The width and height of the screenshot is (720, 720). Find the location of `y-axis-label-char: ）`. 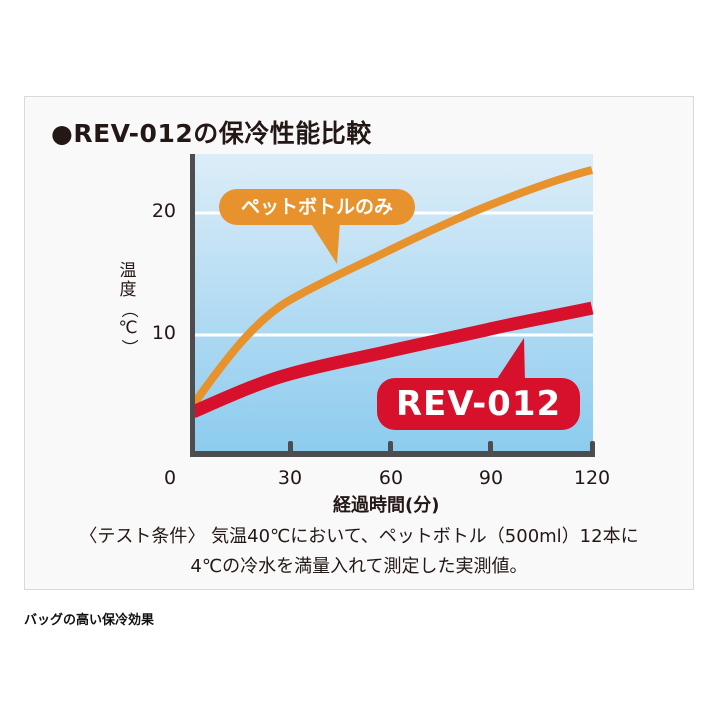

y-axis-label-char: ） is located at coordinates (128, 347).